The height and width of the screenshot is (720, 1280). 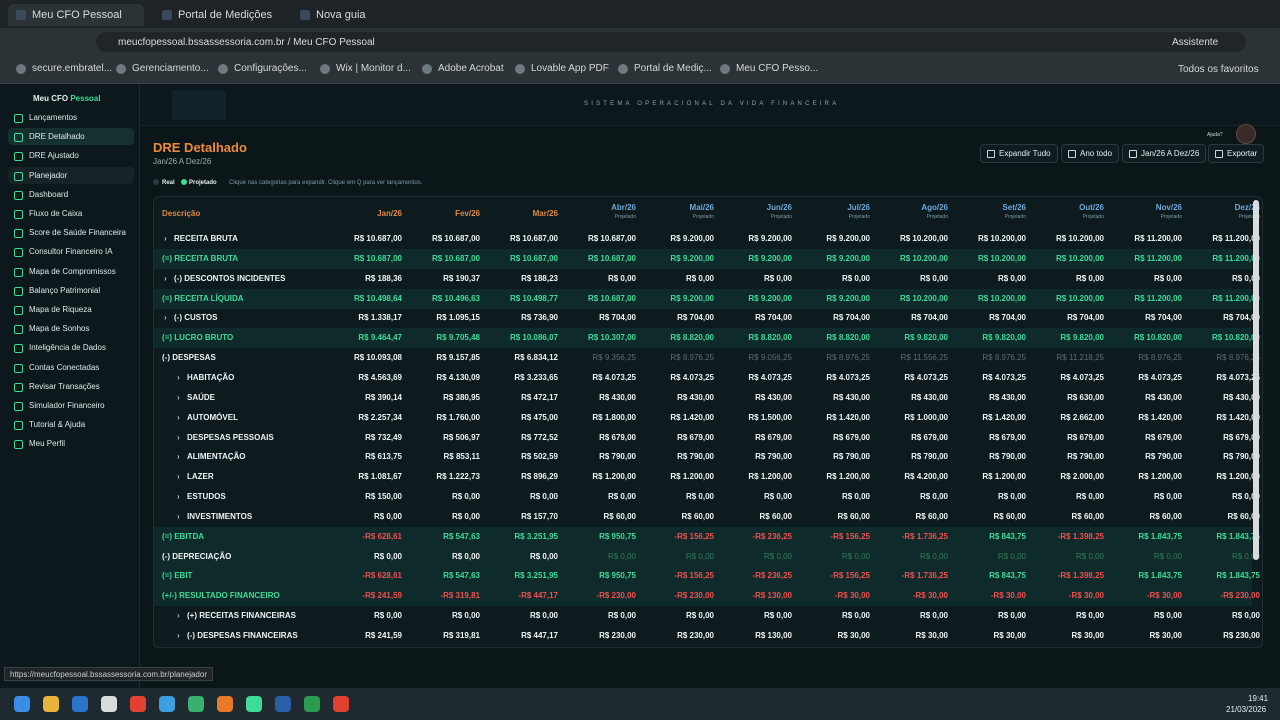 I want to click on browser-tab: Portal de Medições, so click(x=213, y=15).